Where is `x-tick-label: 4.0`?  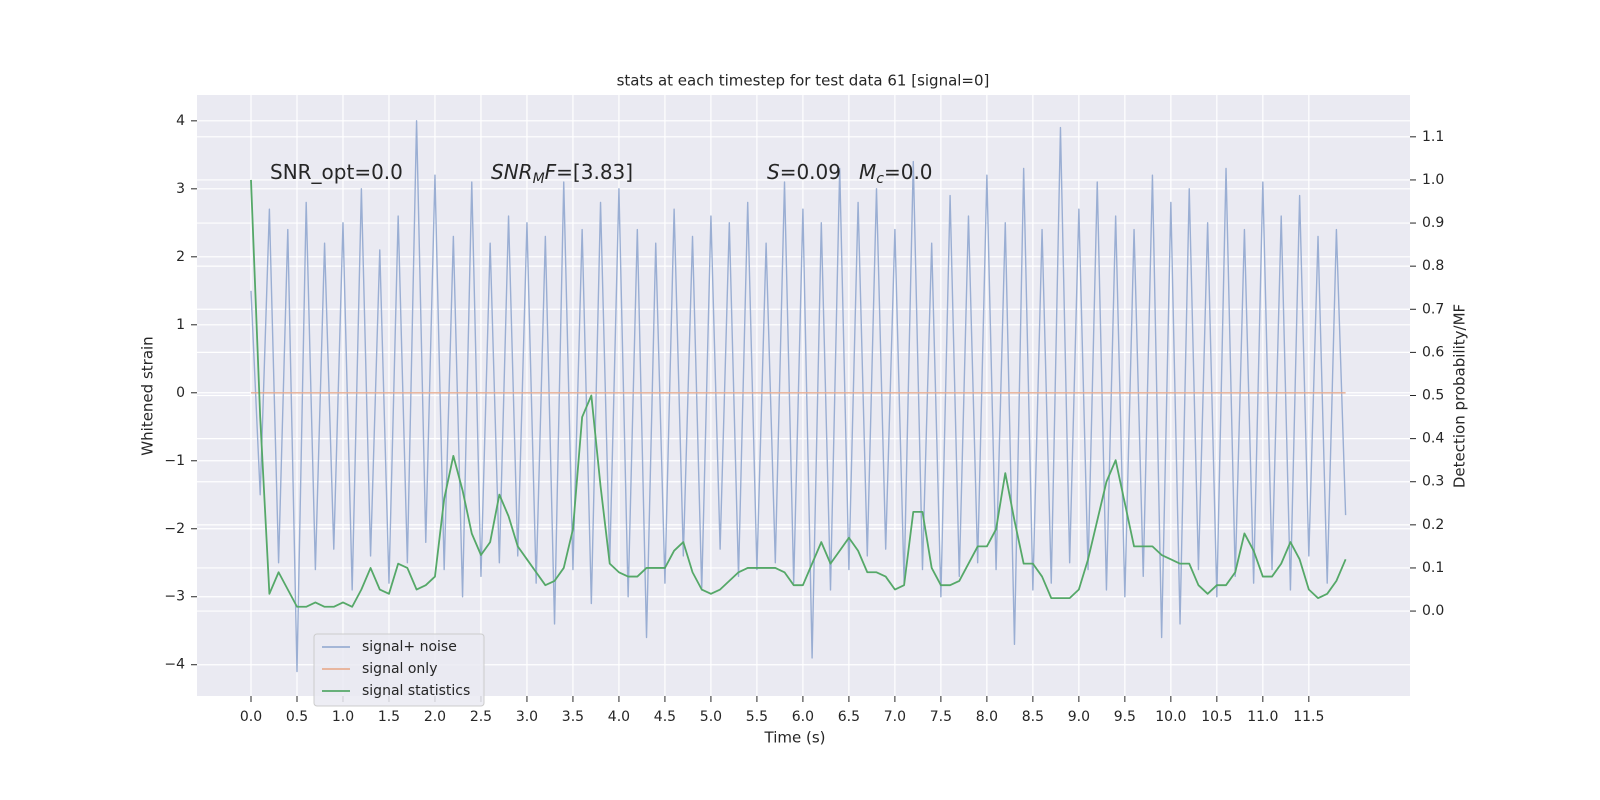
x-tick-label: 4.0 is located at coordinates (619, 717).